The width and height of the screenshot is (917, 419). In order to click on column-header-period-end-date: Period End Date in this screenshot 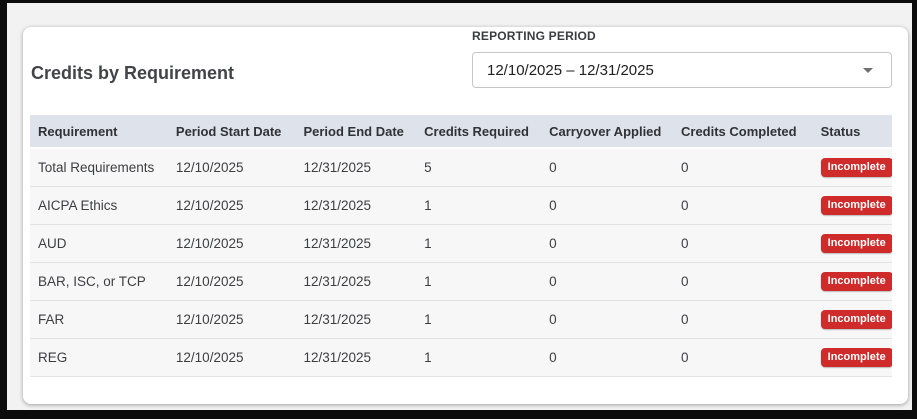, I will do `click(356, 132)`.